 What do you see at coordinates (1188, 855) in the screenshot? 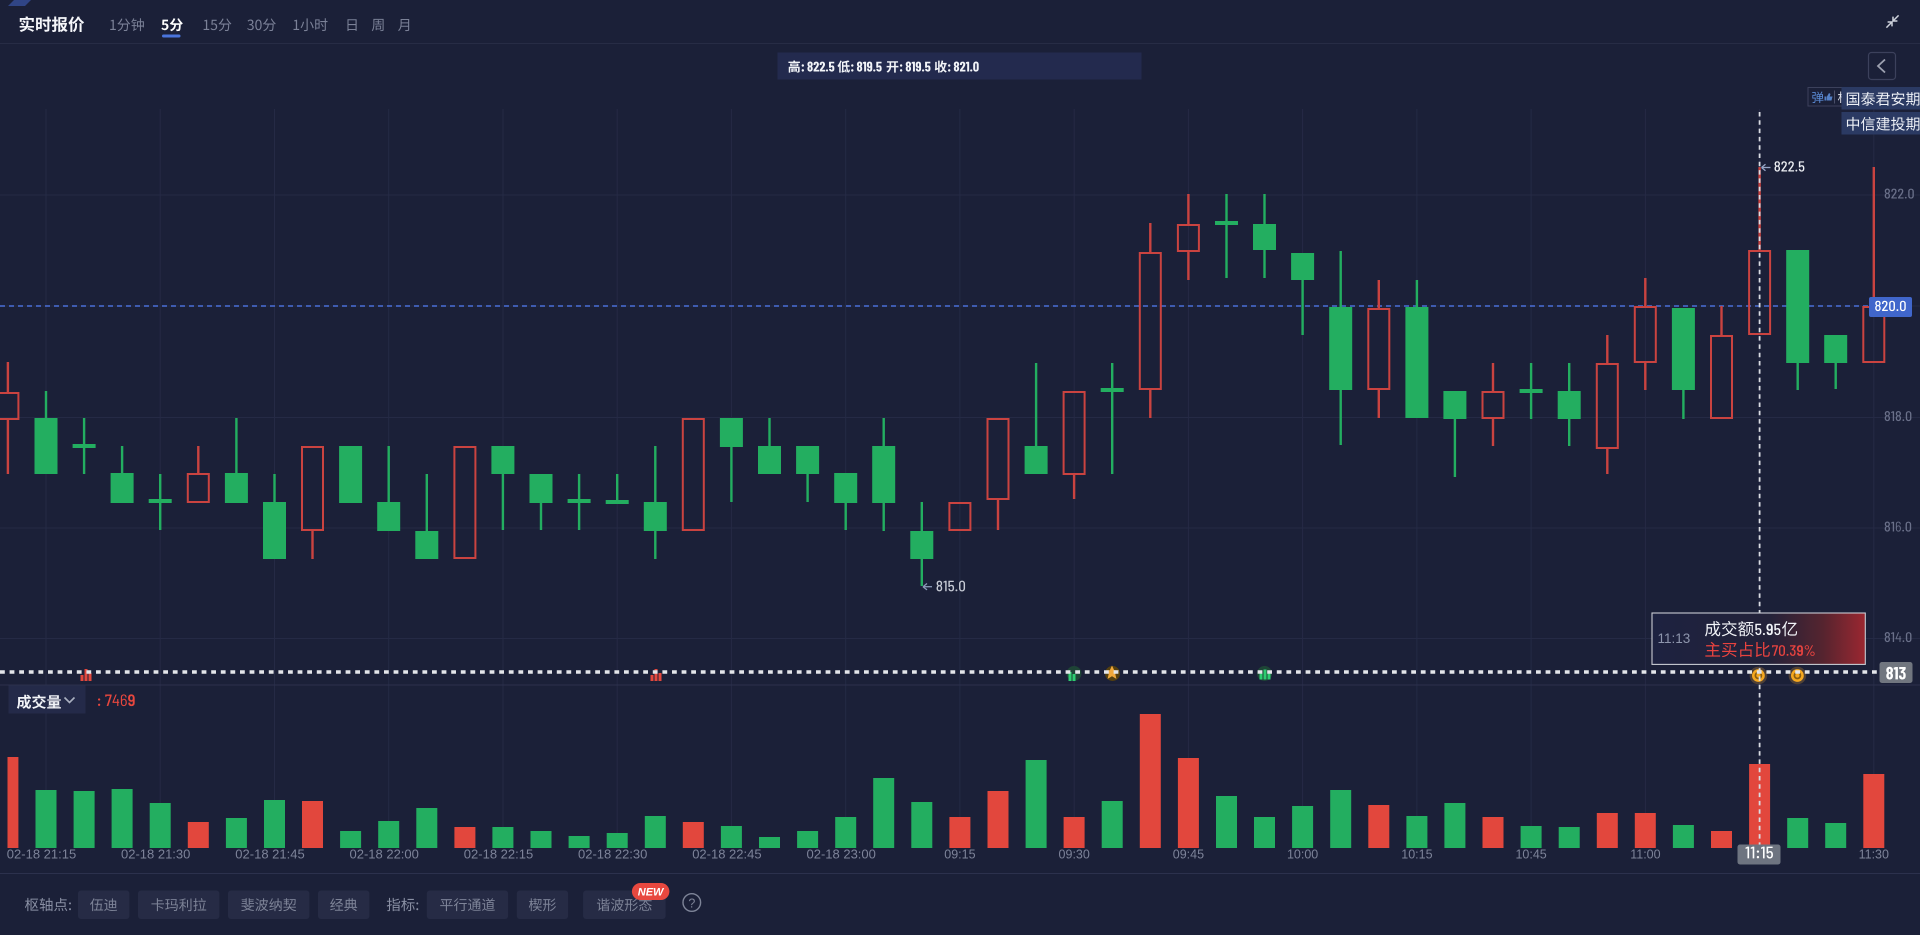
I see `svg-text: 09:45` at bounding box center [1188, 855].